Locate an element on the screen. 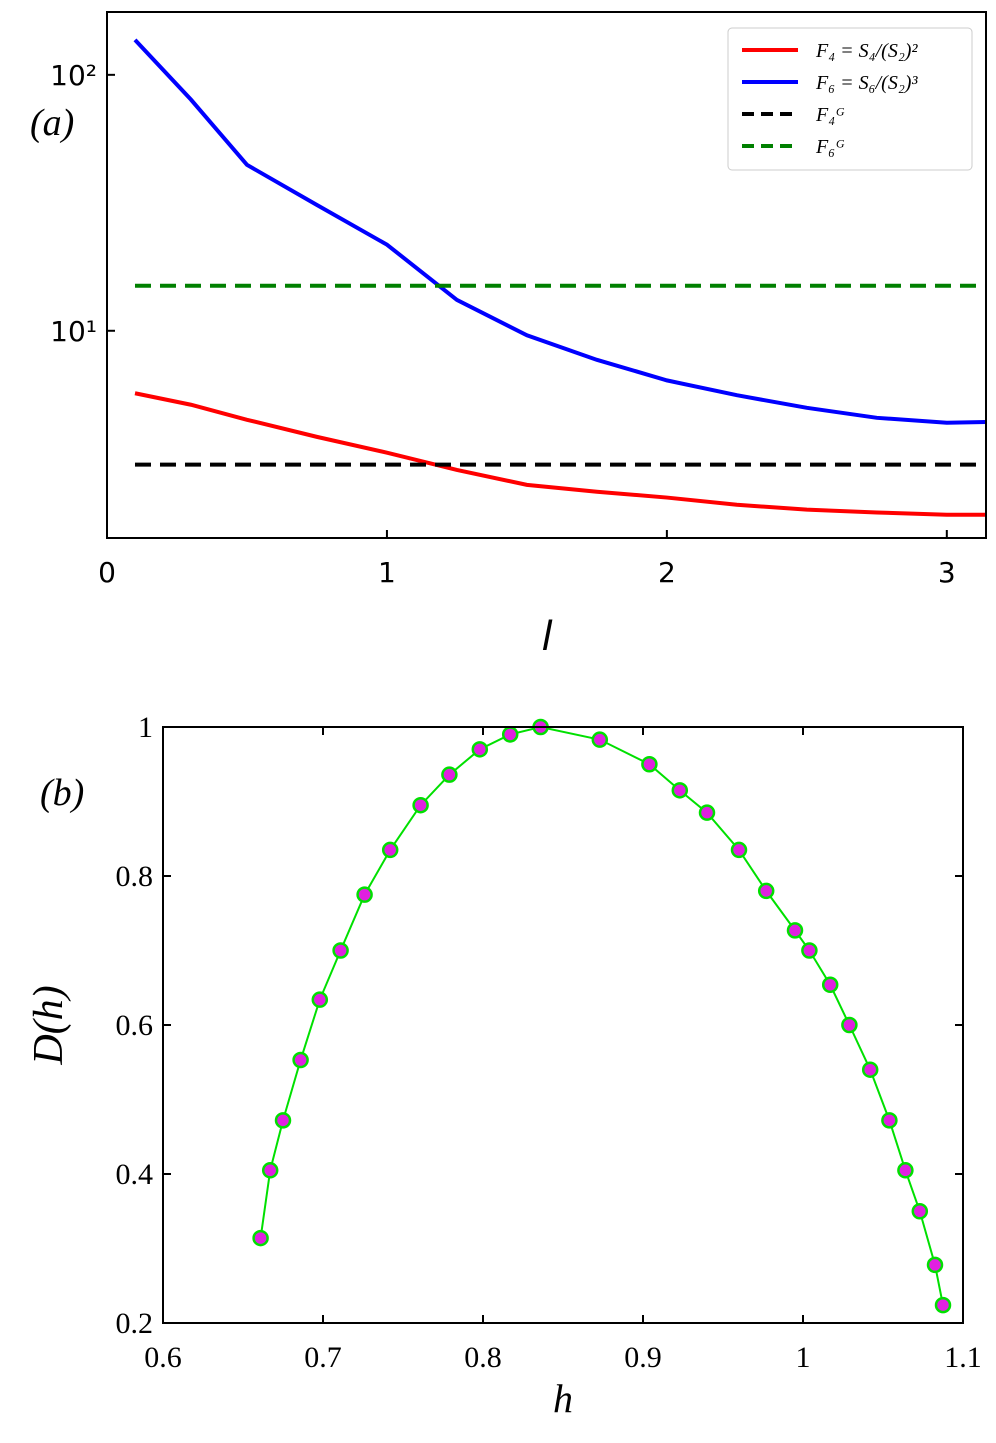 The width and height of the screenshot is (996, 1443). y-tick-label: 10² is located at coordinates (73, 75).